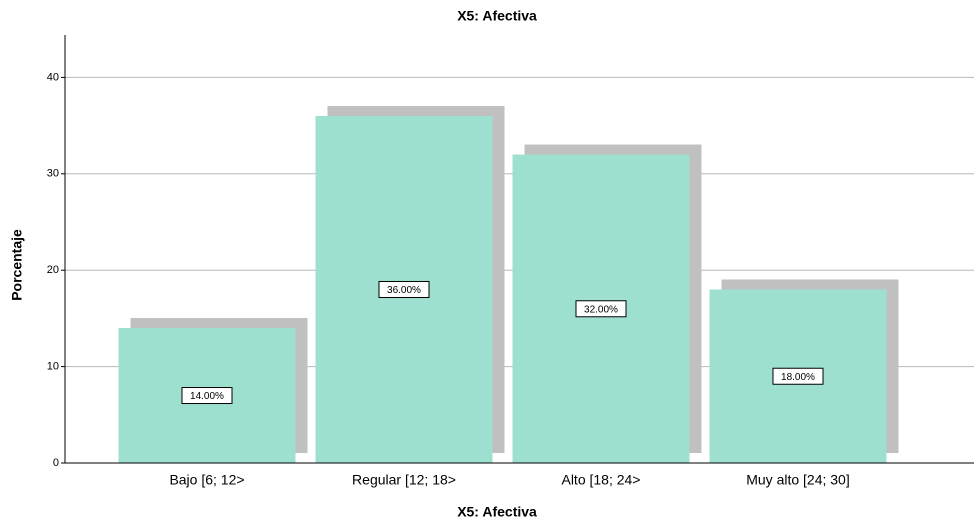 This screenshot has height=522, width=974. Describe the element at coordinates (404, 480) in the screenshot. I see `x-tick-label: Regular [12; 18>` at that location.